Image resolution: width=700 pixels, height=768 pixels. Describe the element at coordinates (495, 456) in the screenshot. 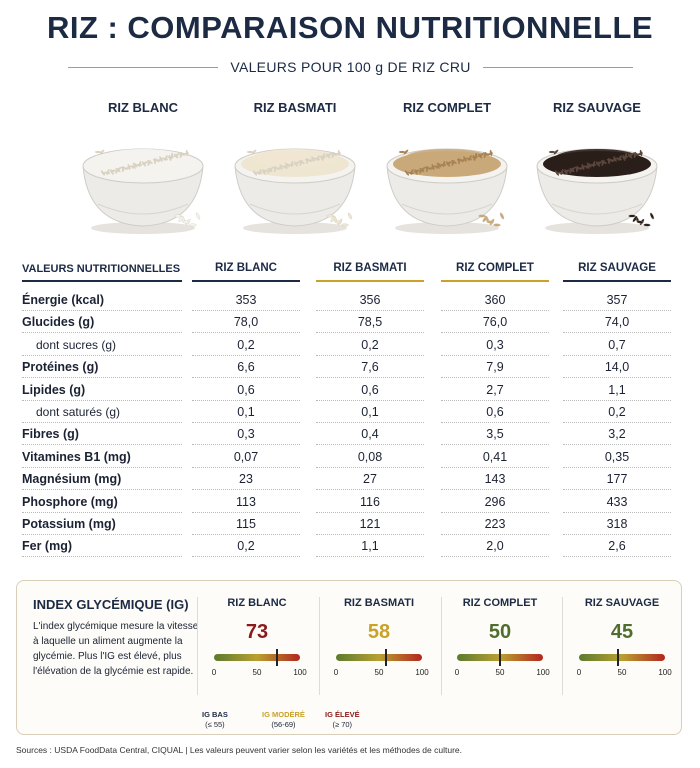

I see `table-cell: 0,41` at that location.